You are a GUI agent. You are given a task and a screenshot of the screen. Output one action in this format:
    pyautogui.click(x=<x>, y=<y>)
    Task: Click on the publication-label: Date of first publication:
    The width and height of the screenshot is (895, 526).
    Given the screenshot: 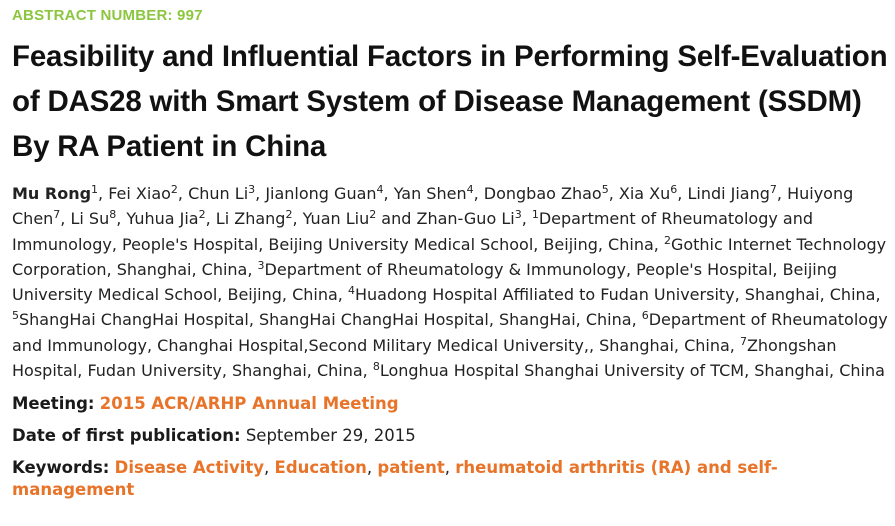 What is the action you would take?
    pyautogui.click(x=126, y=436)
    